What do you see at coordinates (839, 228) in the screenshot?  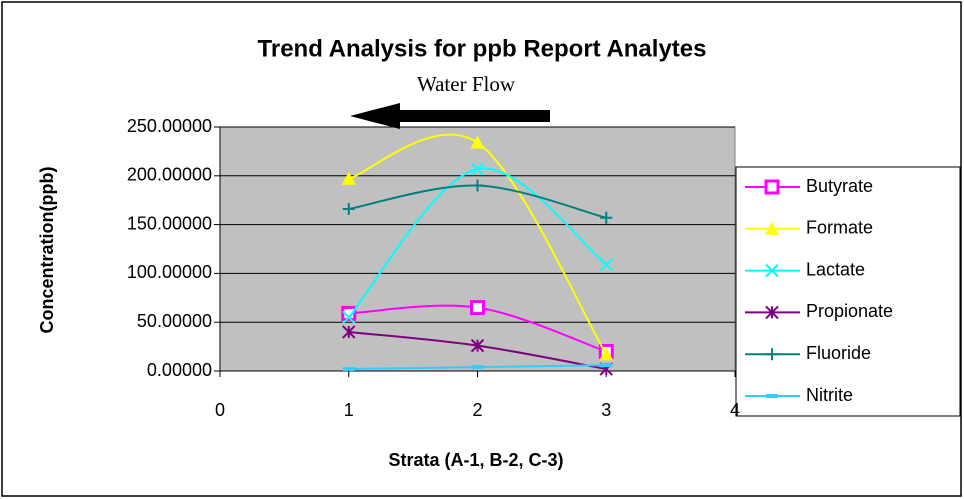 I see `legend-label: Formate` at bounding box center [839, 228].